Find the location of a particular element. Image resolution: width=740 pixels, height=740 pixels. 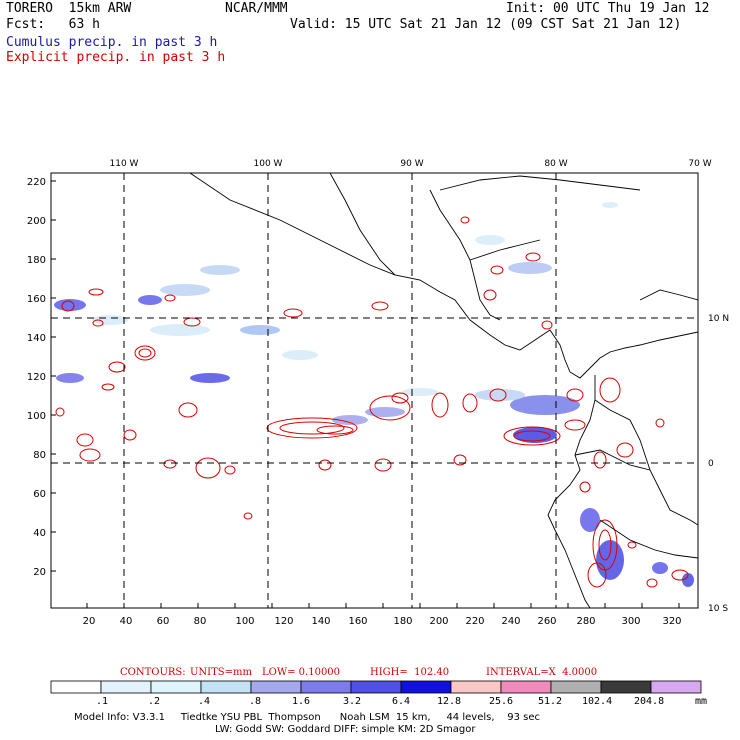

left-tick-label: 140 is located at coordinates (36, 338).